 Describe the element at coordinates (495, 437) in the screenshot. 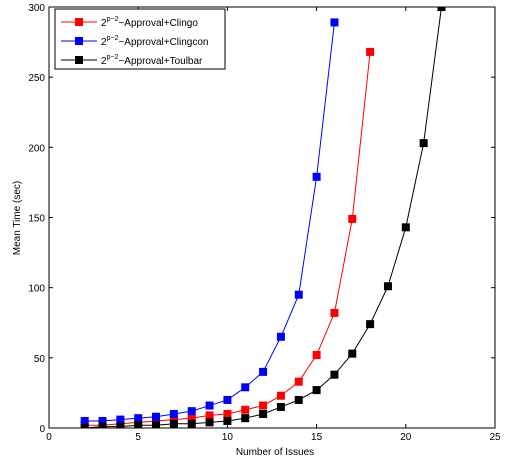

I see `x-tick-label: 25` at that location.